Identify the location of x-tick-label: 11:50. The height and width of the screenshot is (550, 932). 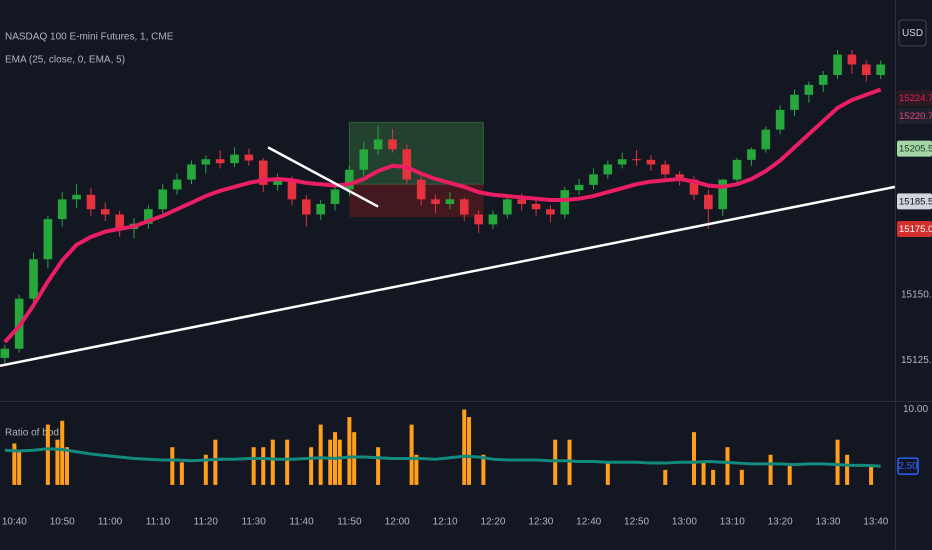
(349, 522).